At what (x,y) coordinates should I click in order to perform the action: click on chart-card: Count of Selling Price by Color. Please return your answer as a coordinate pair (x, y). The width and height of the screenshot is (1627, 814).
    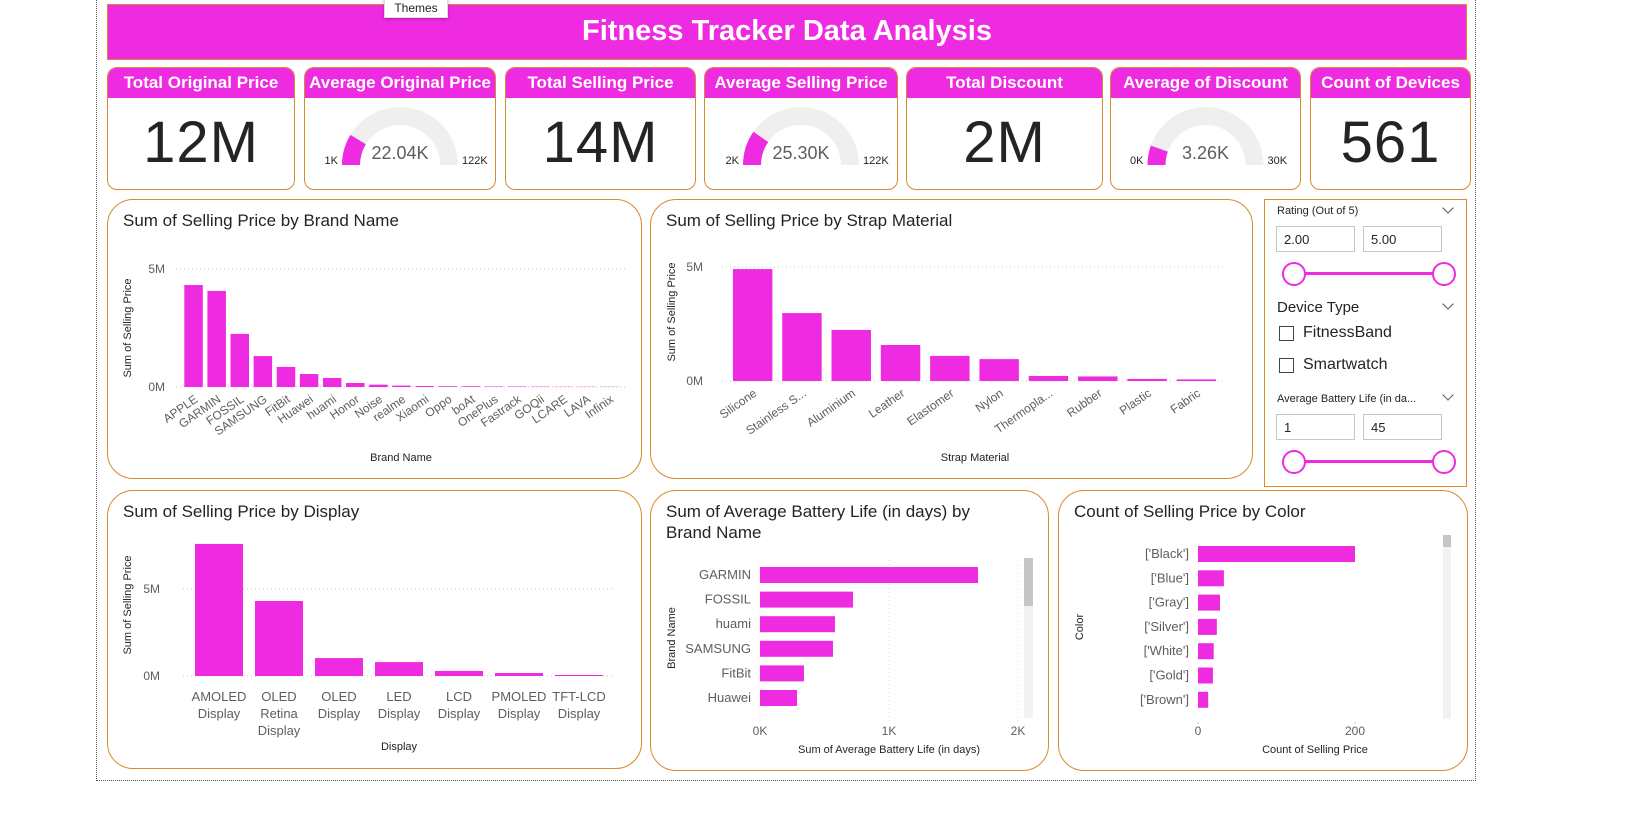
    Looking at the image, I should click on (1263, 630).